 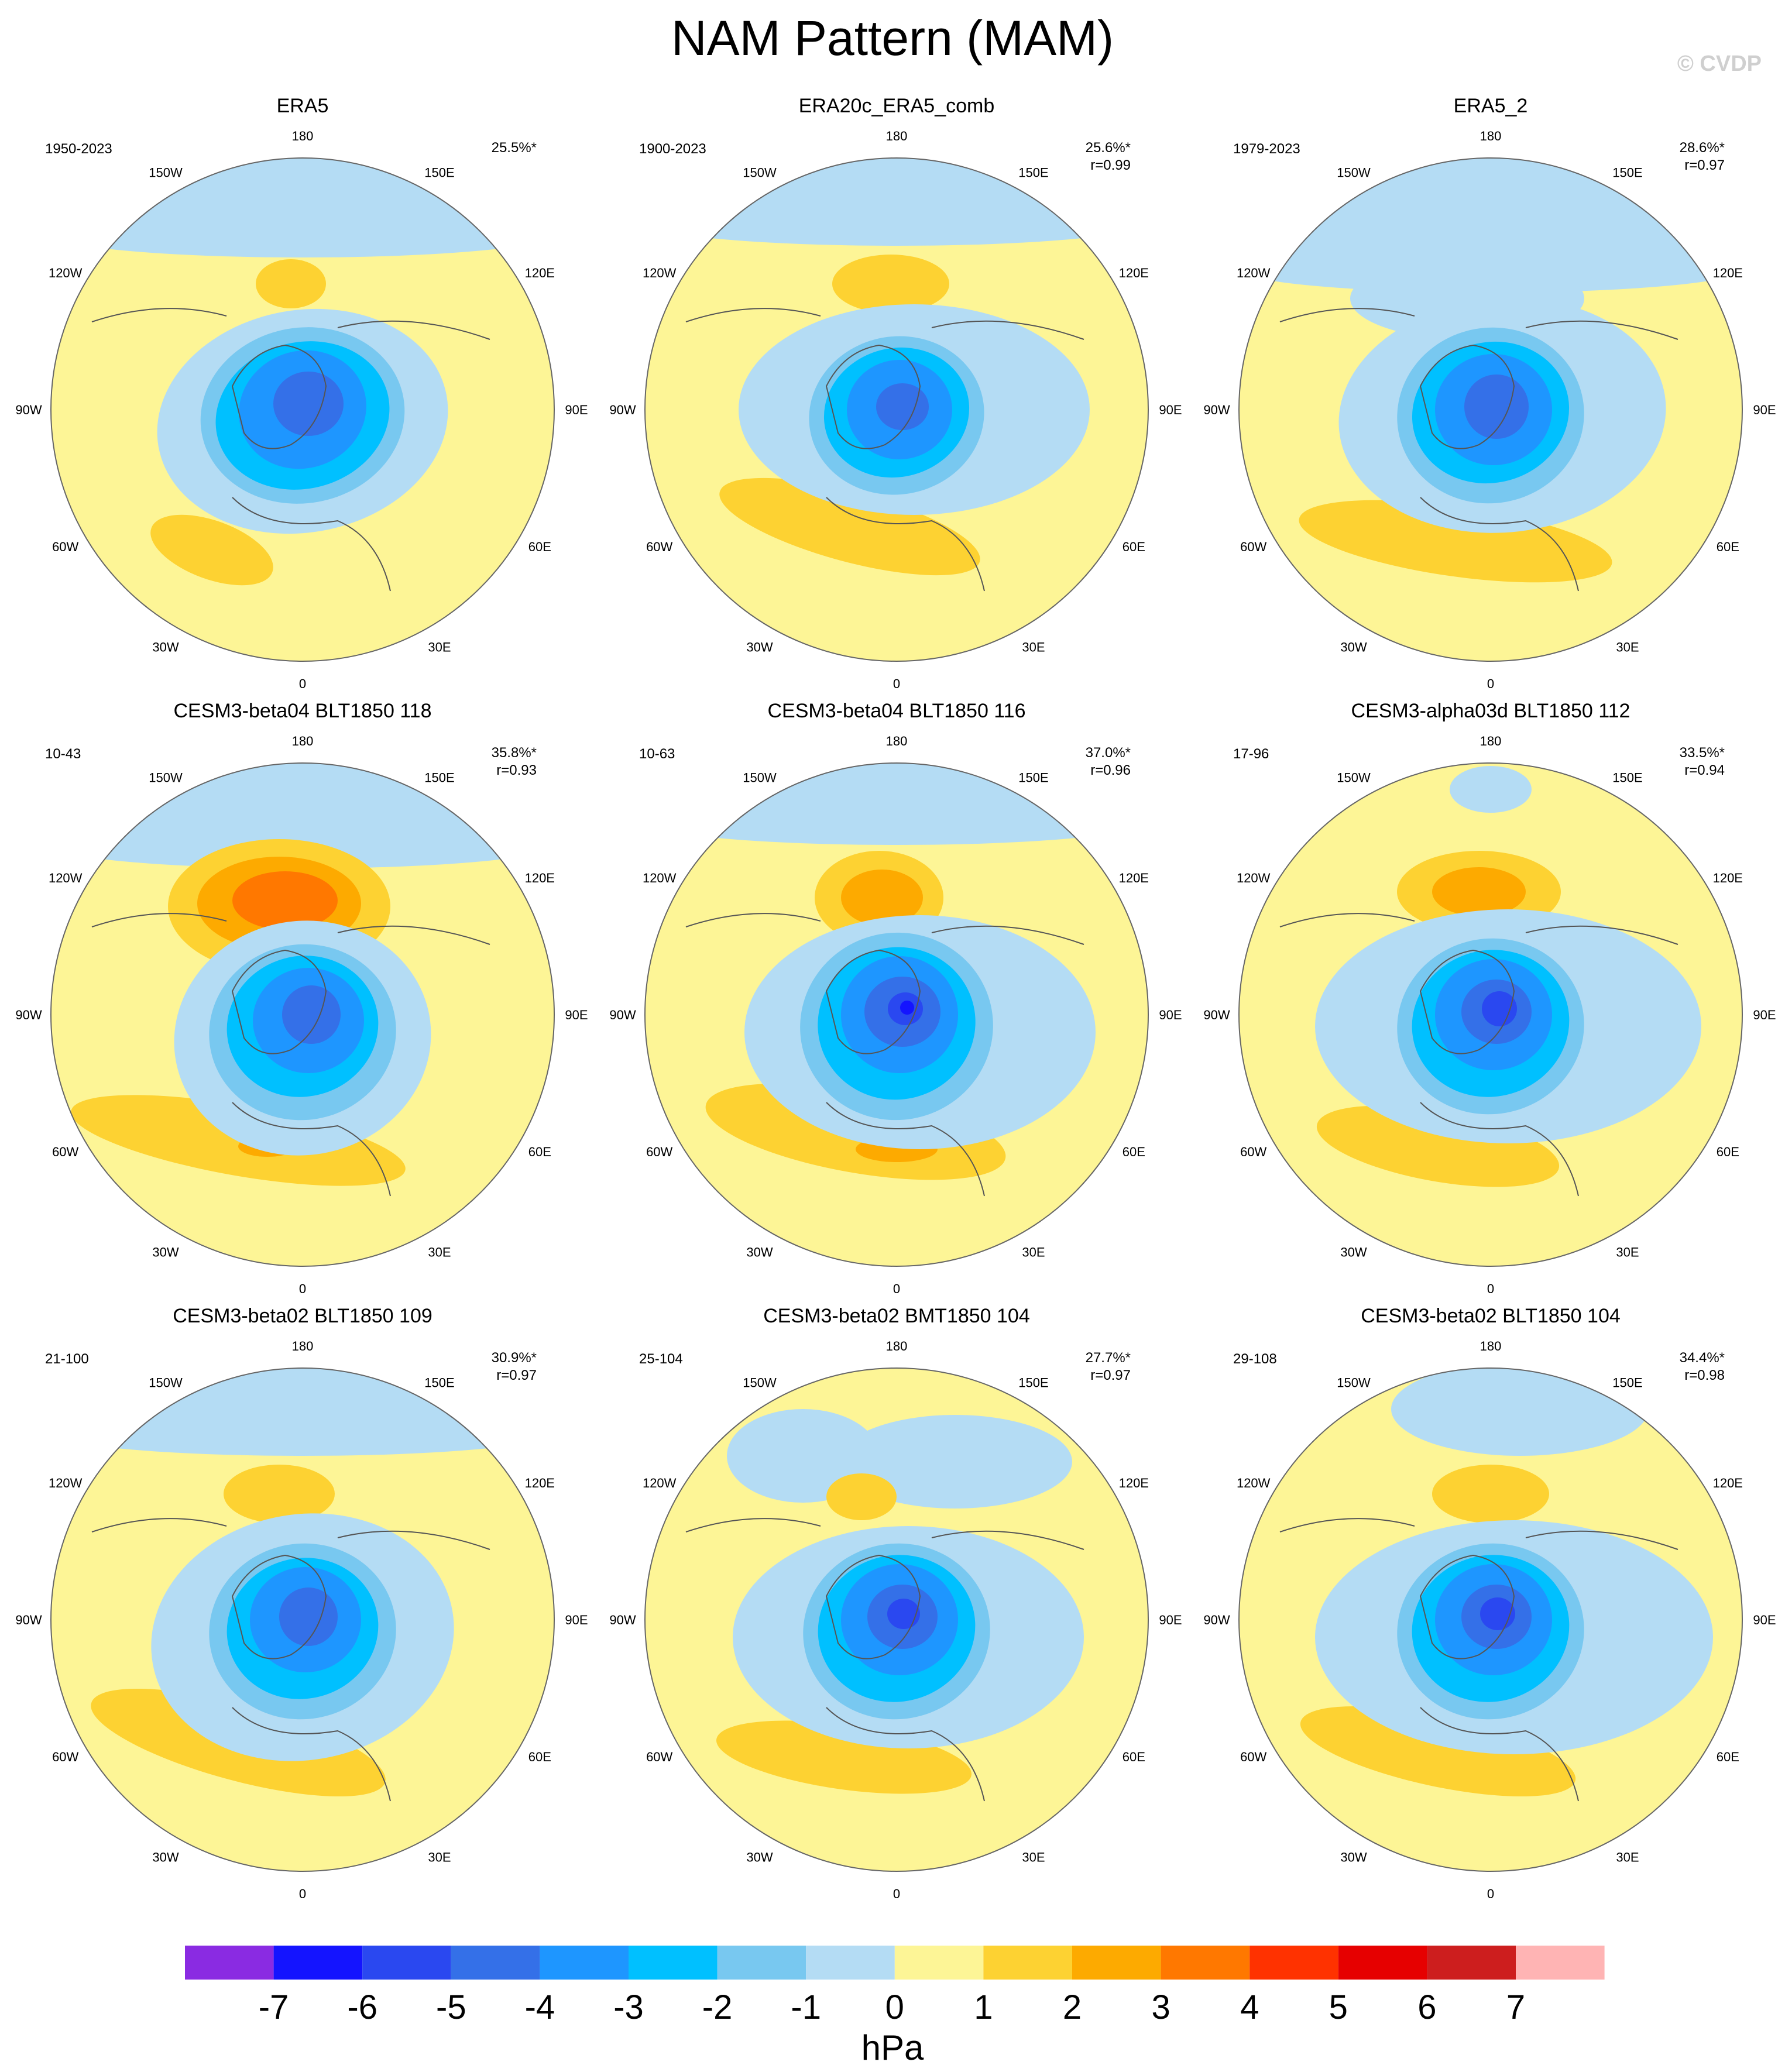 I want to click on panel-title: ERA20c_ERA5_comb, so click(x=897, y=106).